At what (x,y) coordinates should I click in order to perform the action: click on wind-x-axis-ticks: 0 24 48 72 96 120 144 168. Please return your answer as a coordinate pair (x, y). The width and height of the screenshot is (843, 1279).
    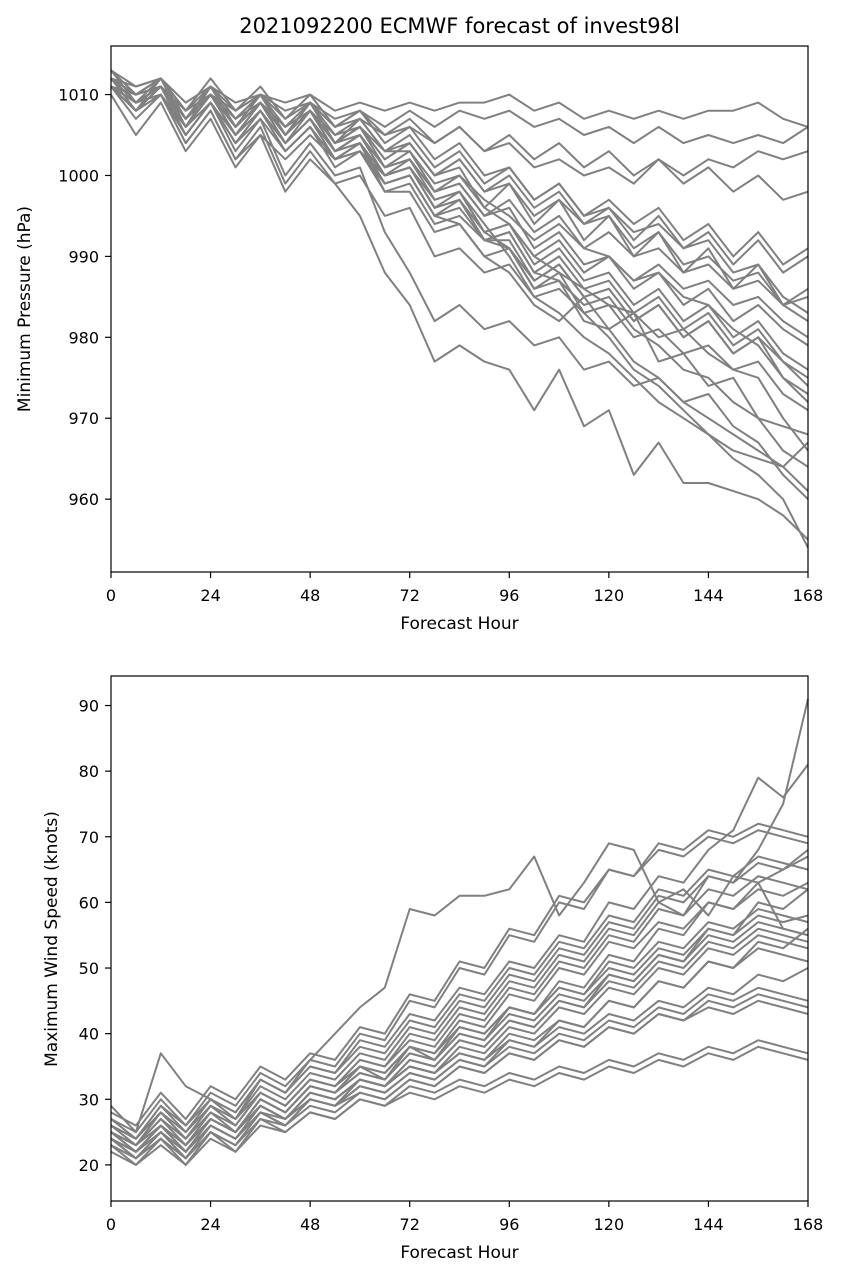
    Looking at the image, I should click on (464, 1217).